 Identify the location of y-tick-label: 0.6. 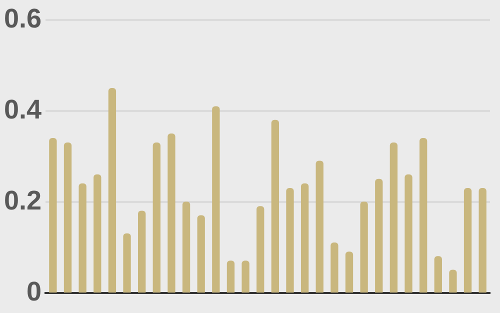
(23, 19).